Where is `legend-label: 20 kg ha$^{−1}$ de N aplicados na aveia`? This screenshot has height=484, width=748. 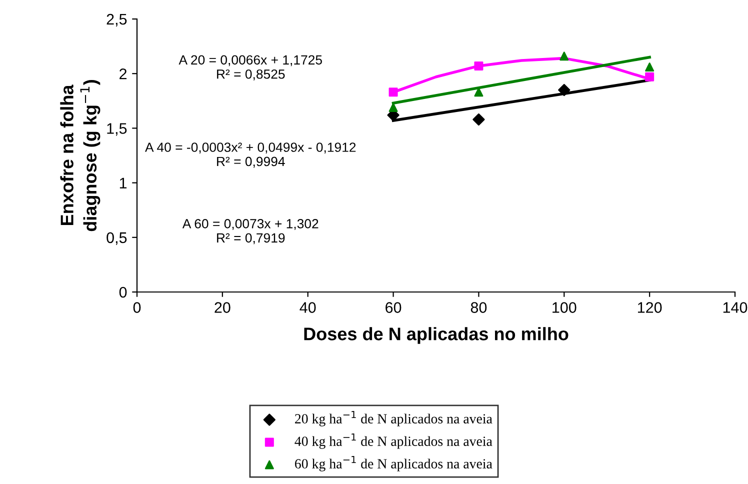 legend-label: 20 kg ha$^{−1}$ de N aplicados na aveia is located at coordinates (393, 418).